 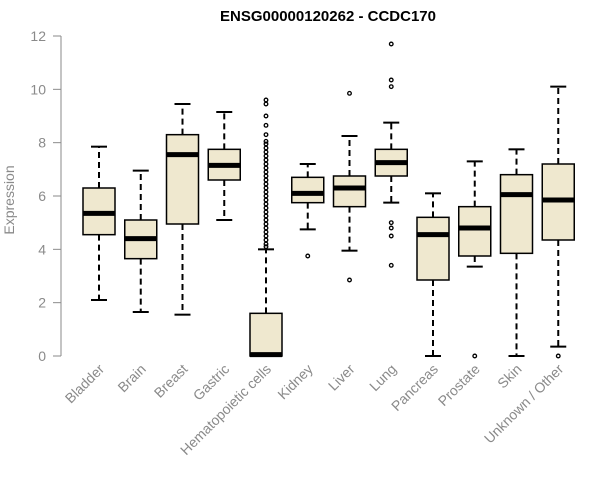 What do you see at coordinates (85, 384) in the screenshot?
I see `x-tick-label: Bladder` at bounding box center [85, 384].